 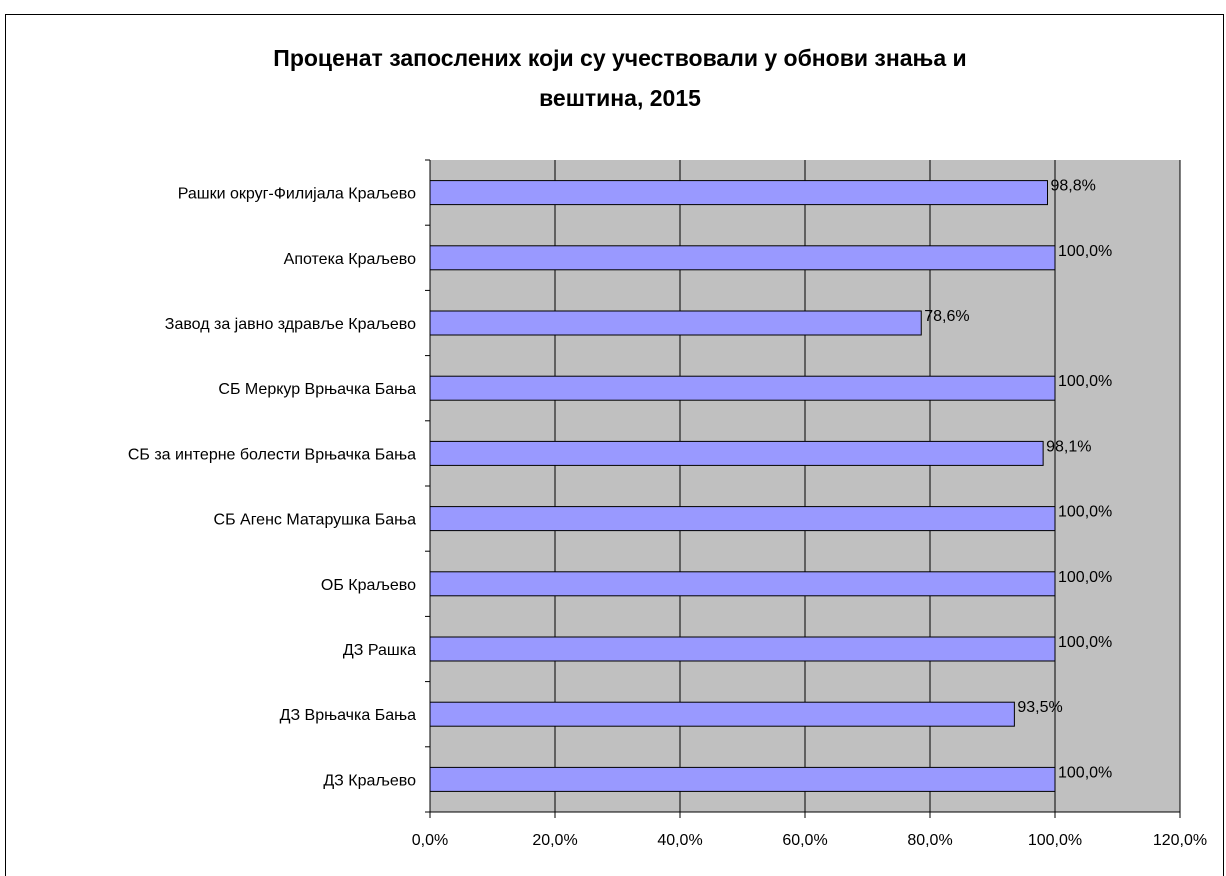 What do you see at coordinates (1068, 446) in the screenshot?
I see `data-label: 98,1%` at bounding box center [1068, 446].